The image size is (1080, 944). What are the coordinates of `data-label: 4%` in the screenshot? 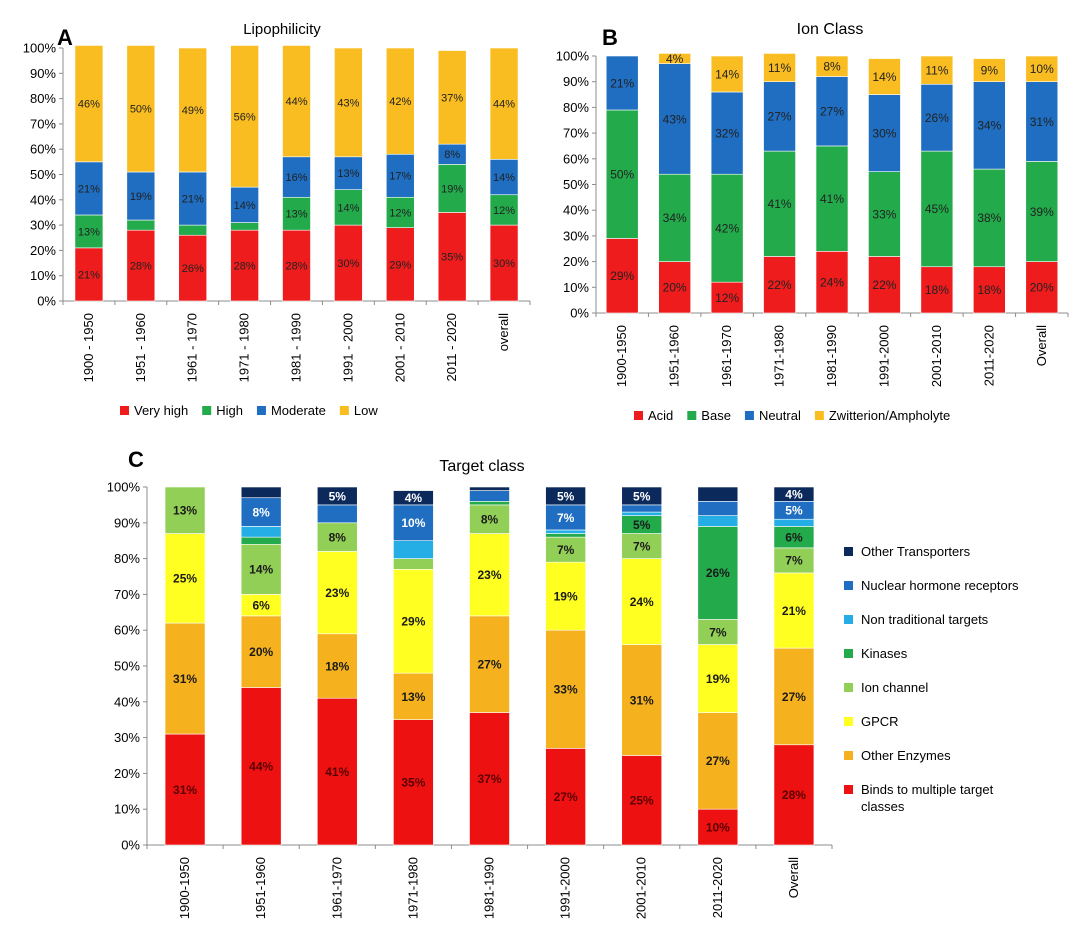 It's located at (675, 59).